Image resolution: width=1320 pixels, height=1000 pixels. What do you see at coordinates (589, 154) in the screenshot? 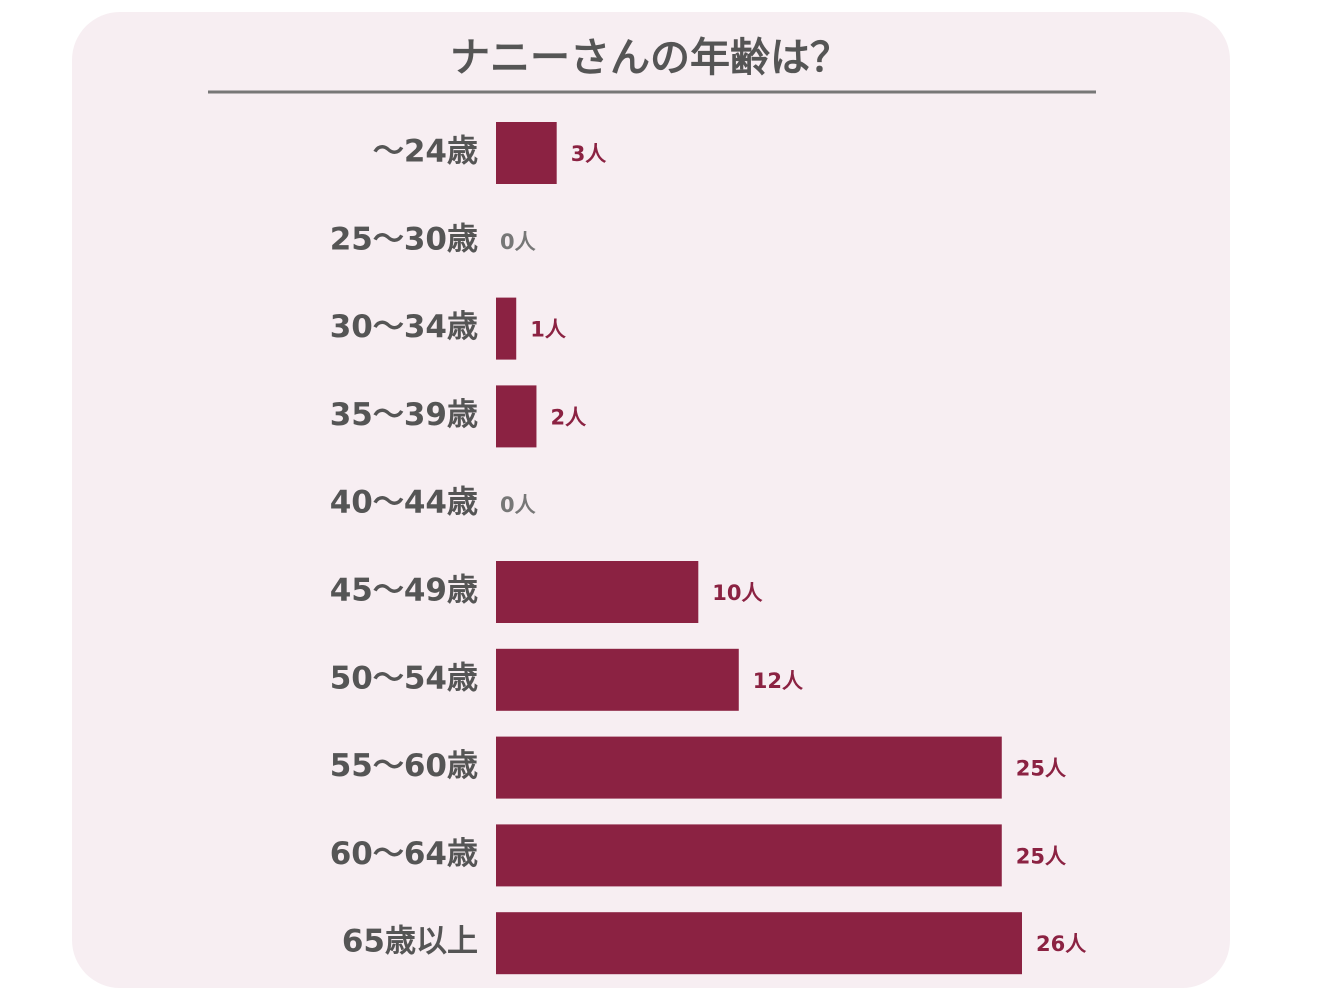
I see `value-label: 3人` at bounding box center [589, 154].